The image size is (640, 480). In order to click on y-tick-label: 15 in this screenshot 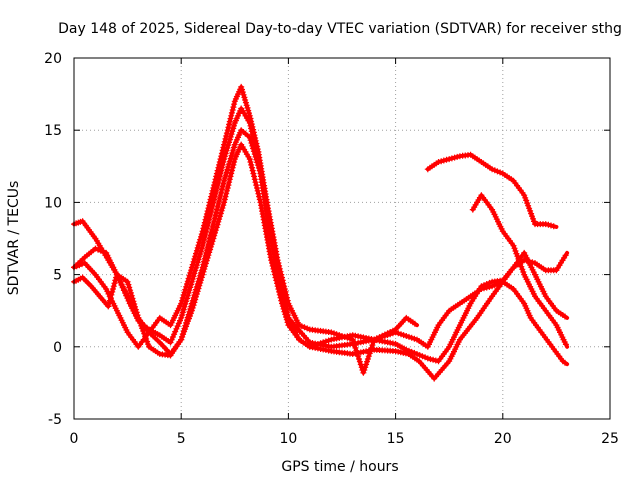, I will do `click(53, 131)`.